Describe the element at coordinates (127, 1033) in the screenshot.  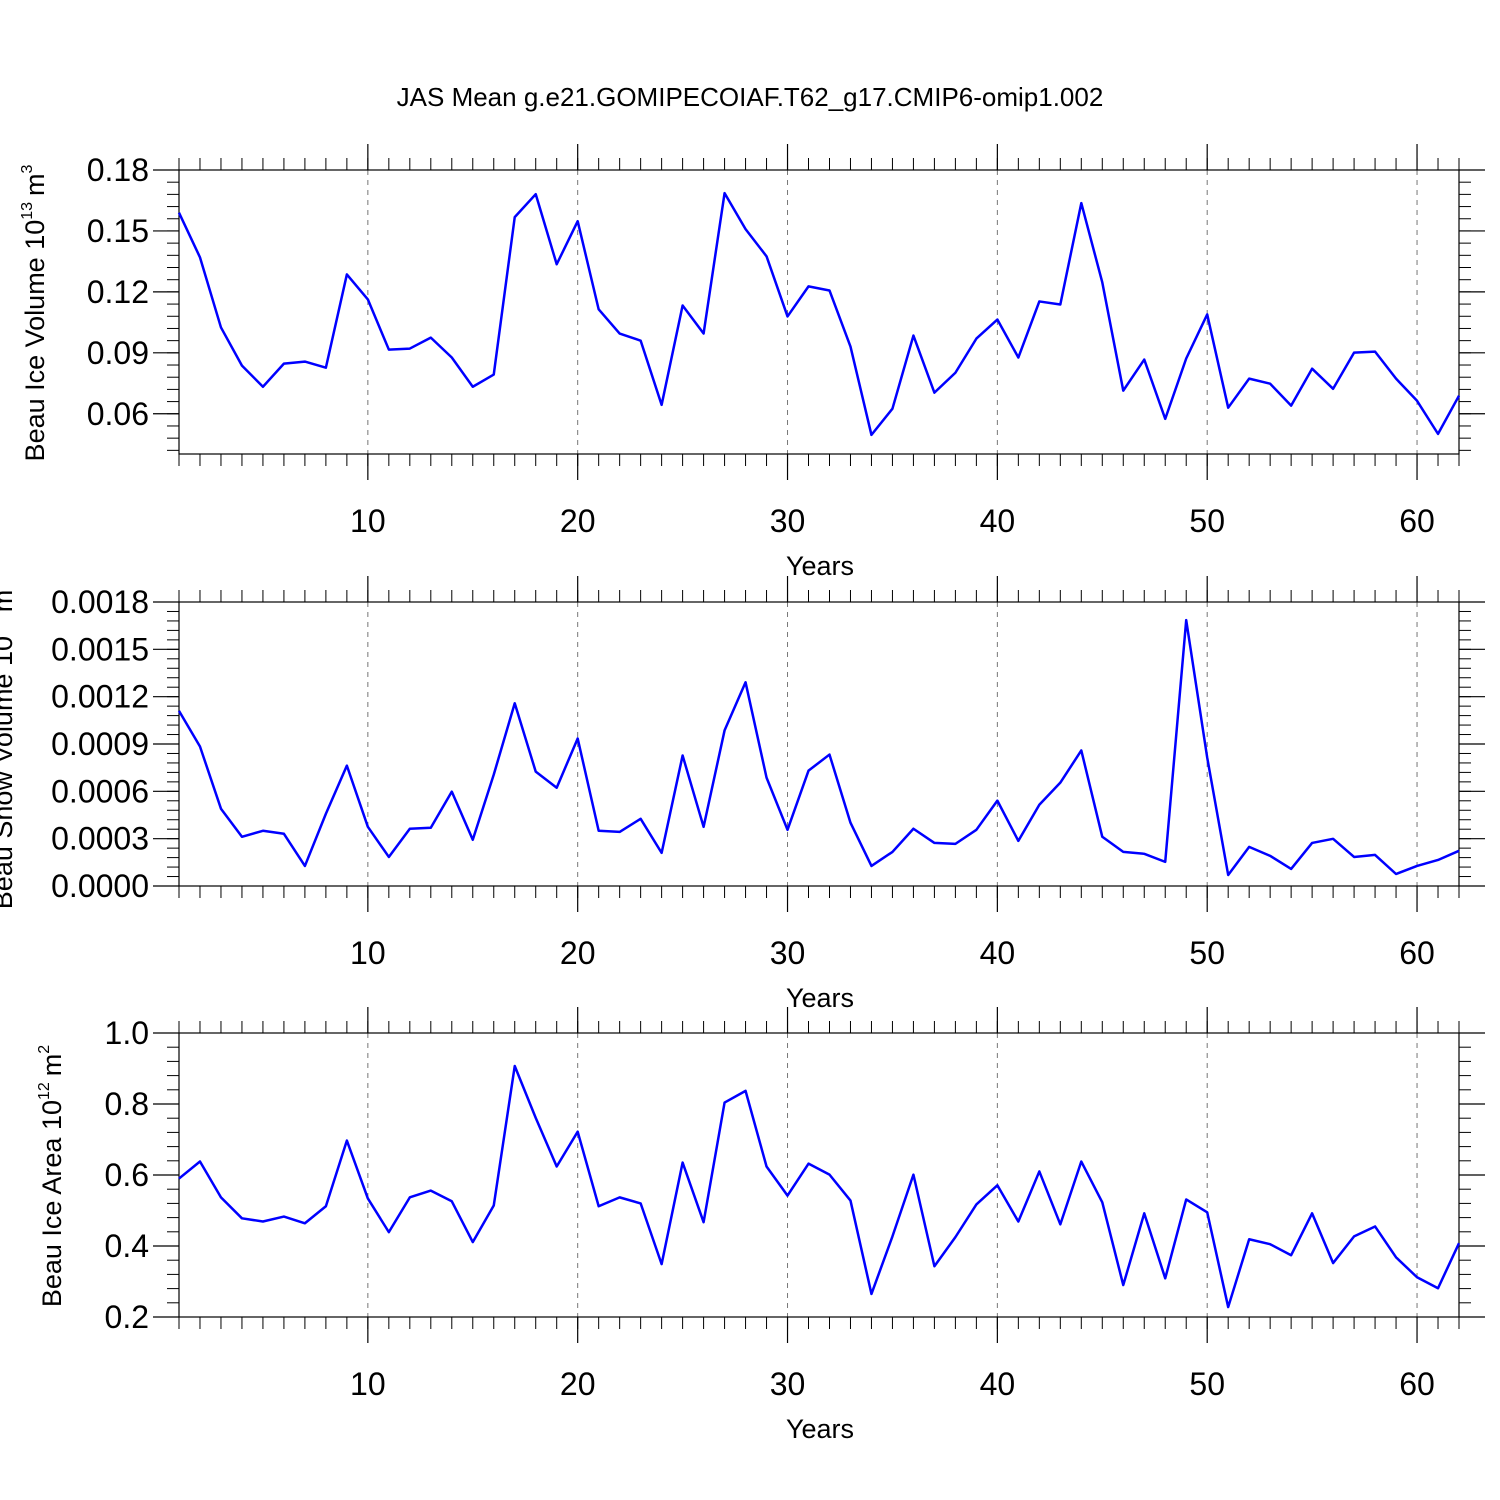
I see `y-tick-label: 1.0` at that location.